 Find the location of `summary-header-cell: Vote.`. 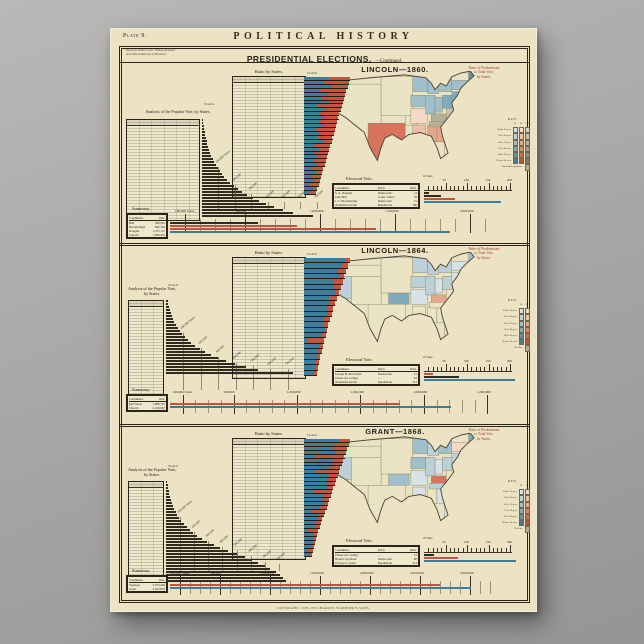

summary-header-cell: Vote. is located at coordinates (156, 399).